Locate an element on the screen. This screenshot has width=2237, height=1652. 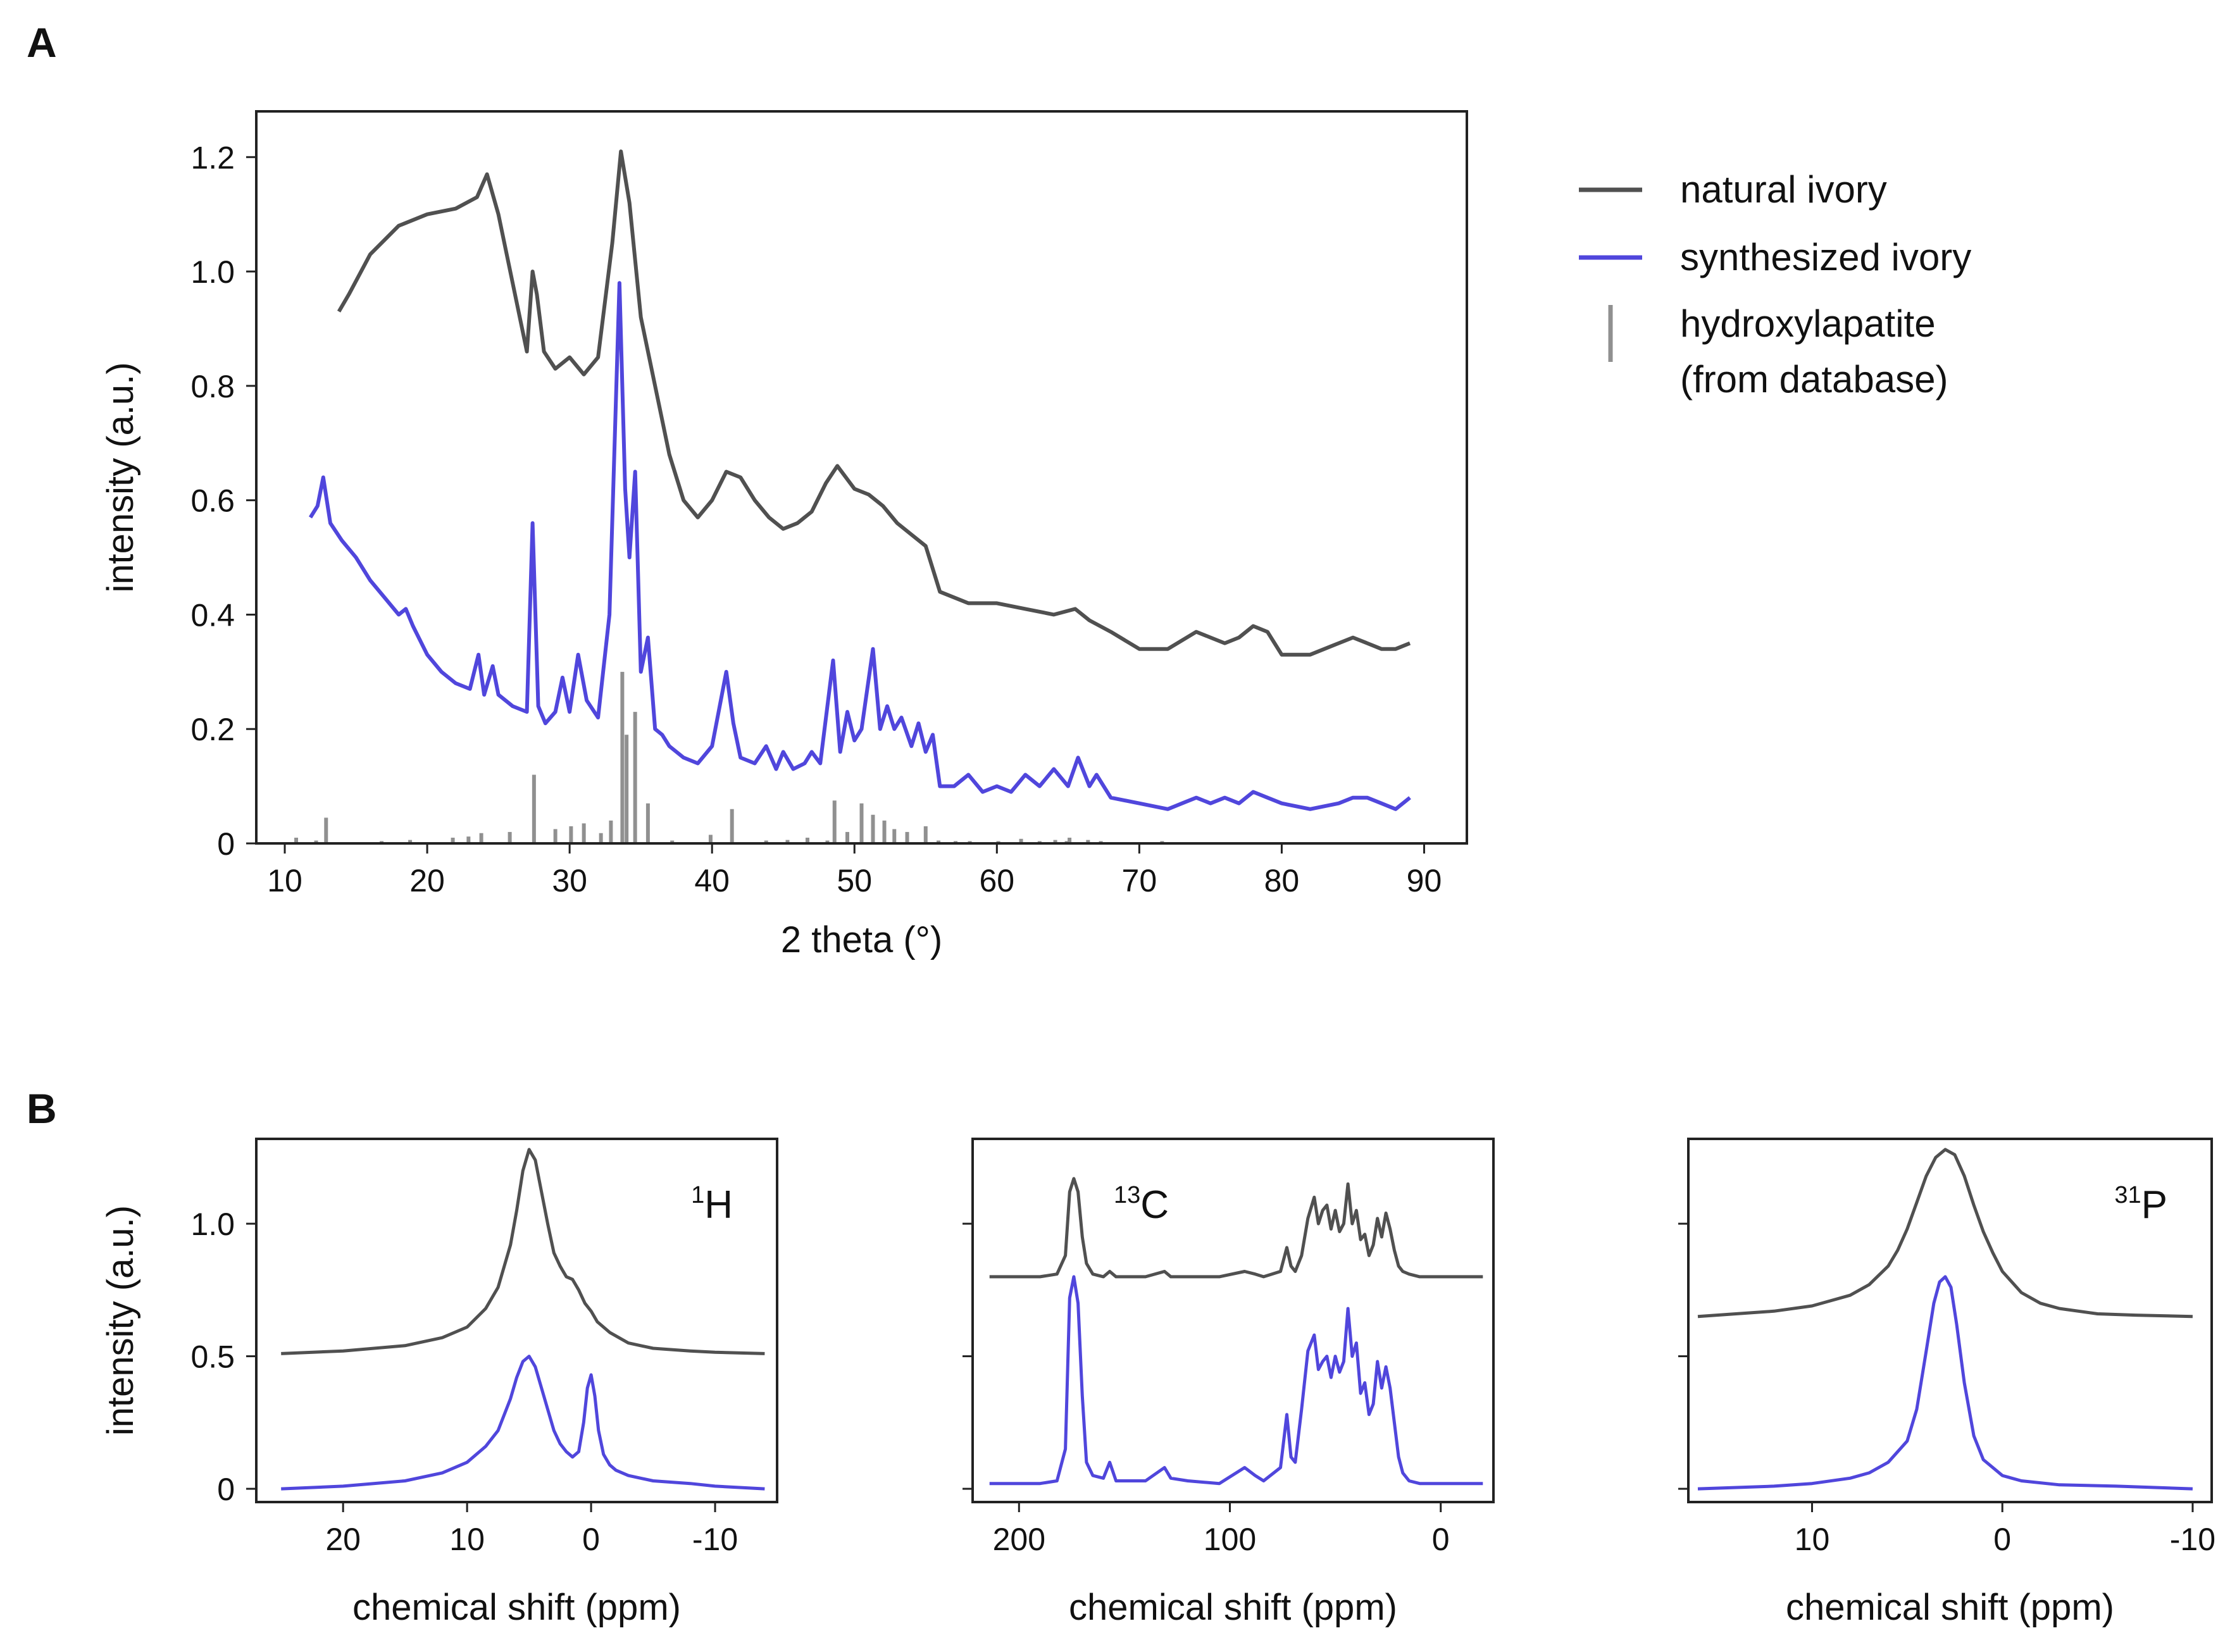
nucleus-element: P is located at coordinates (2154, 1205).